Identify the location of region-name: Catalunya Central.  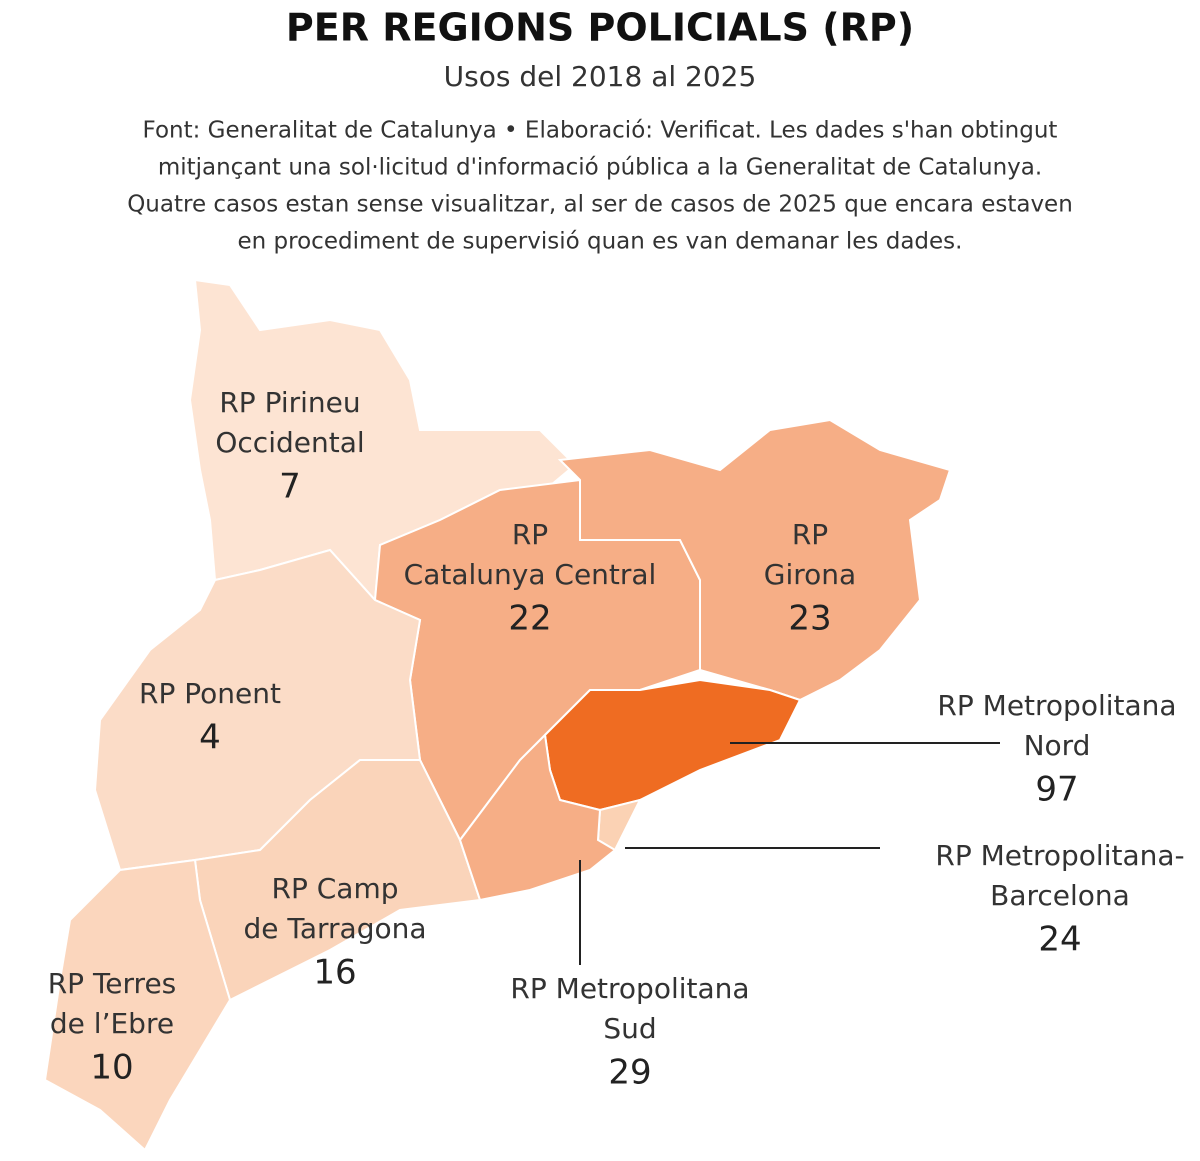
(530, 574).